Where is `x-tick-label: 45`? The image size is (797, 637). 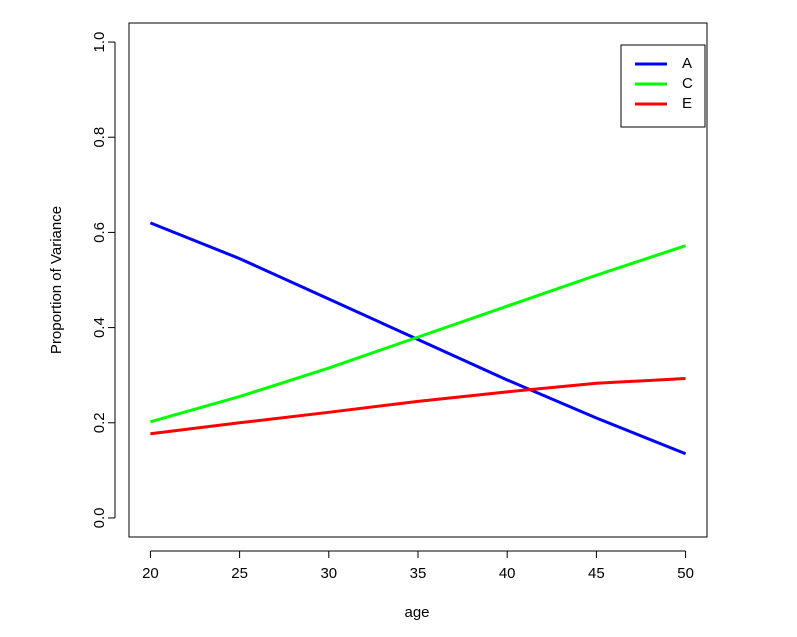 x-tick-label: 45 is located at coordinates (596, 573).